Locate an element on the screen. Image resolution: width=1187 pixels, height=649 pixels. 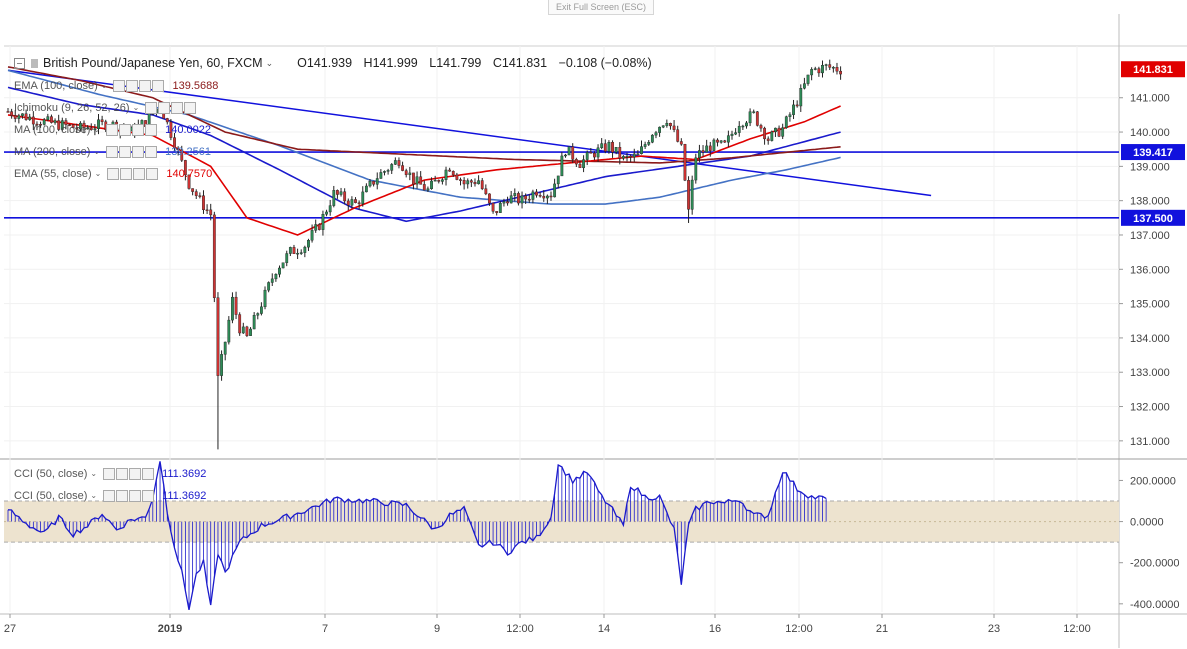
y-tick-label: 134.000 is located at coordinates (1150, 339).